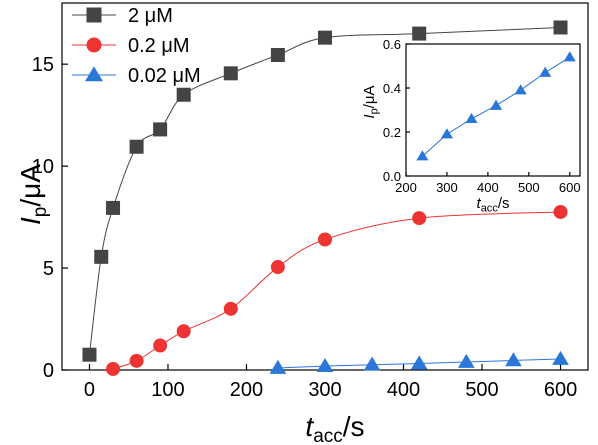 Image resolution: width=598 pixels, height=445 pixels. I want to click on legend-label: 2 μM, so click(150, 16).